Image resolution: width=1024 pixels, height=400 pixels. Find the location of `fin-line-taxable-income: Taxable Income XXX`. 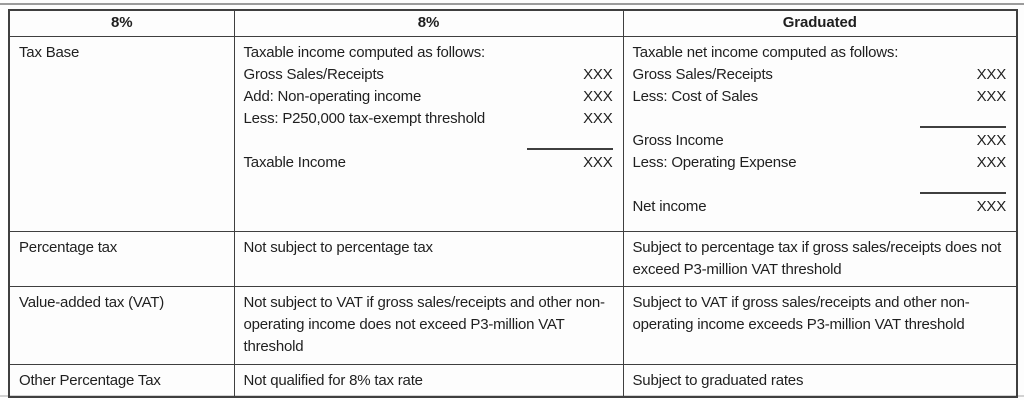

fin-line-taxable-income: Taxable Income XXX is located at coordinates (428, 163).